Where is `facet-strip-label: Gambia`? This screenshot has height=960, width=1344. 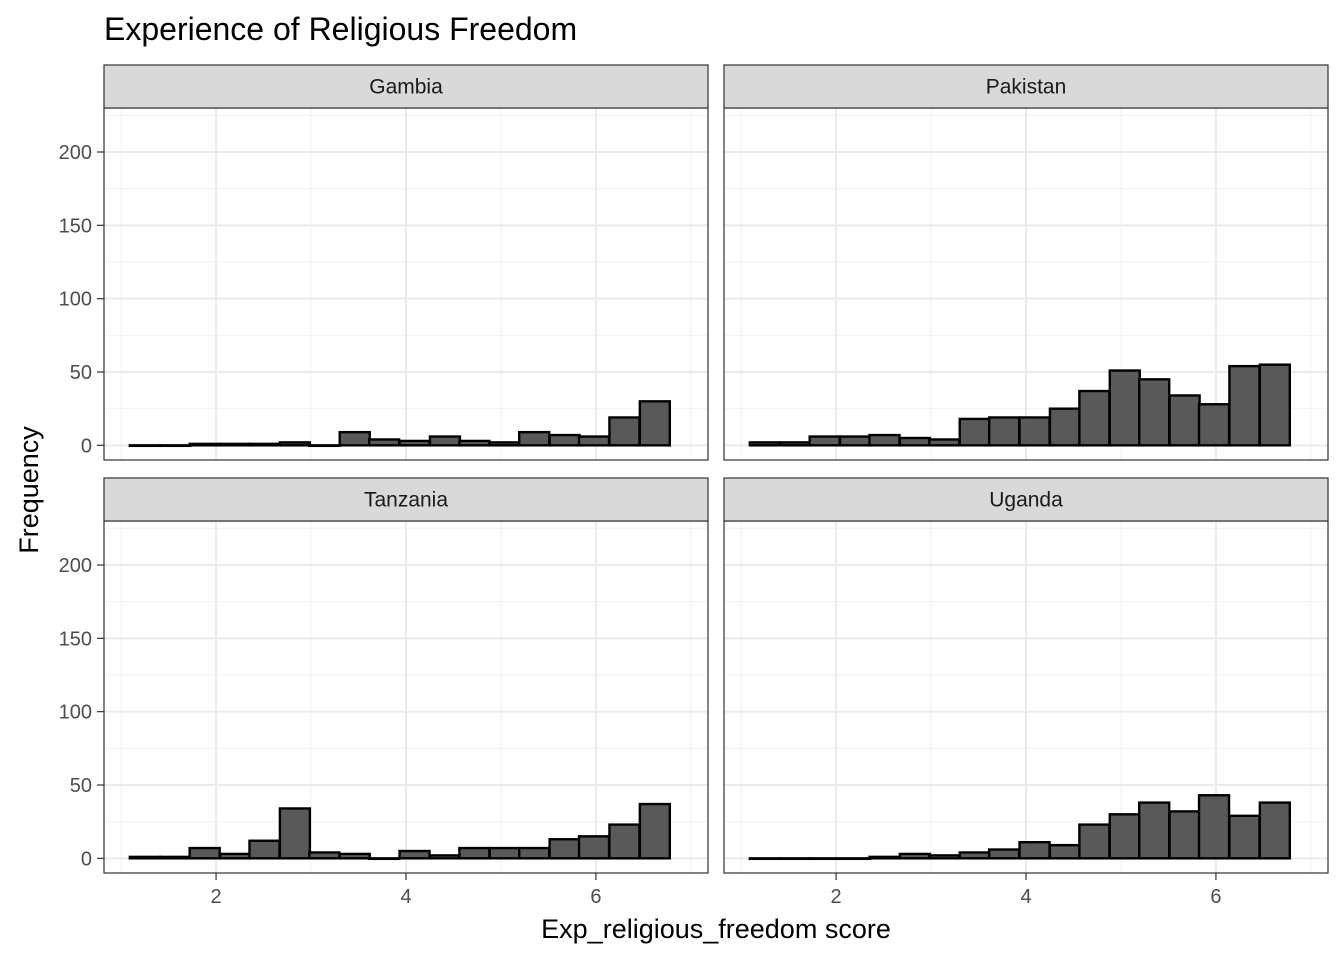 facet-strip-label: Gambia is located at coordinates (406, 87).